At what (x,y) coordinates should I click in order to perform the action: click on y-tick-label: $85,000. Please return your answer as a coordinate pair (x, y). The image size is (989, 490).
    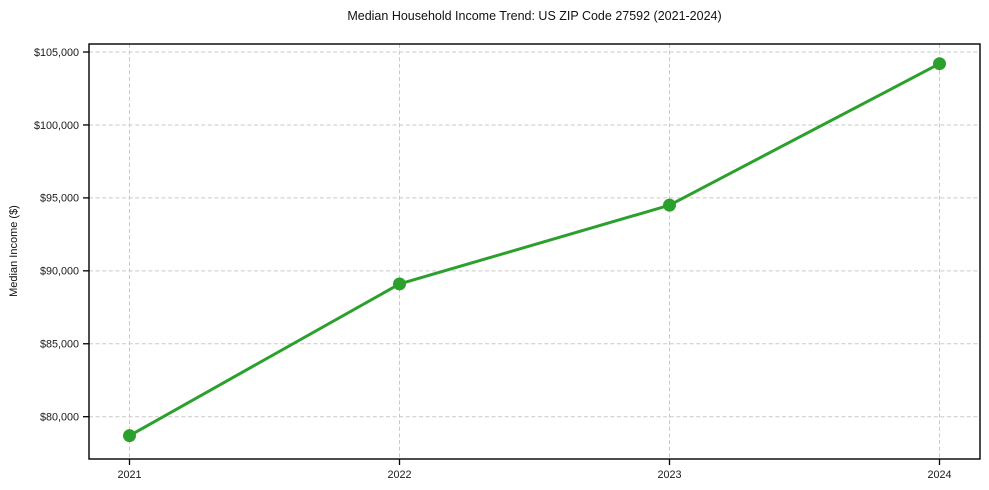
    Looking at the image, I should click on (59, 345).